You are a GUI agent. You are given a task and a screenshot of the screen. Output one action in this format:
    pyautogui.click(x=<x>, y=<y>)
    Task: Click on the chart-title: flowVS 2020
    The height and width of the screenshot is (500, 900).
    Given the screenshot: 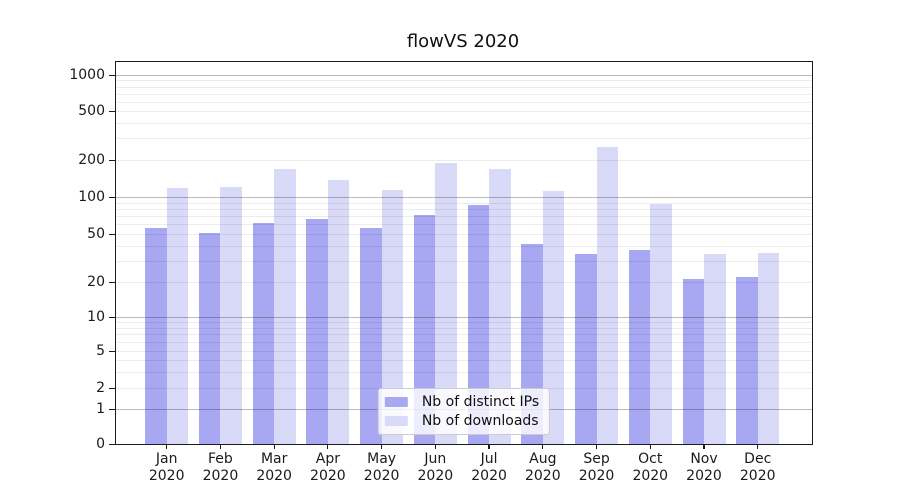 What is the action you would take?
    pyautogui.click(x=463, y=41)
    